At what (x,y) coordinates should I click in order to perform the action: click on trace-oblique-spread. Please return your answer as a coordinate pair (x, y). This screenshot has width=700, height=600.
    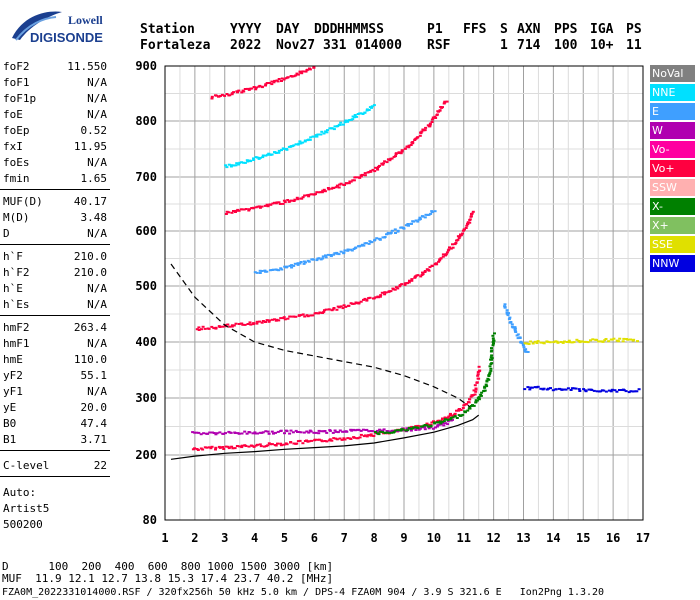
    Looking at the image, I should click on (516, 328).